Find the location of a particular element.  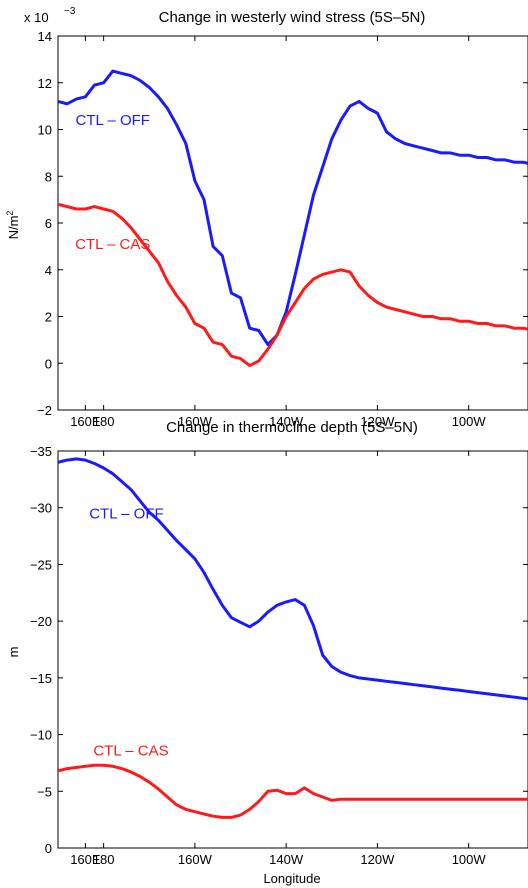

y-tick-label: 14 is located at coordinates (45, 36).